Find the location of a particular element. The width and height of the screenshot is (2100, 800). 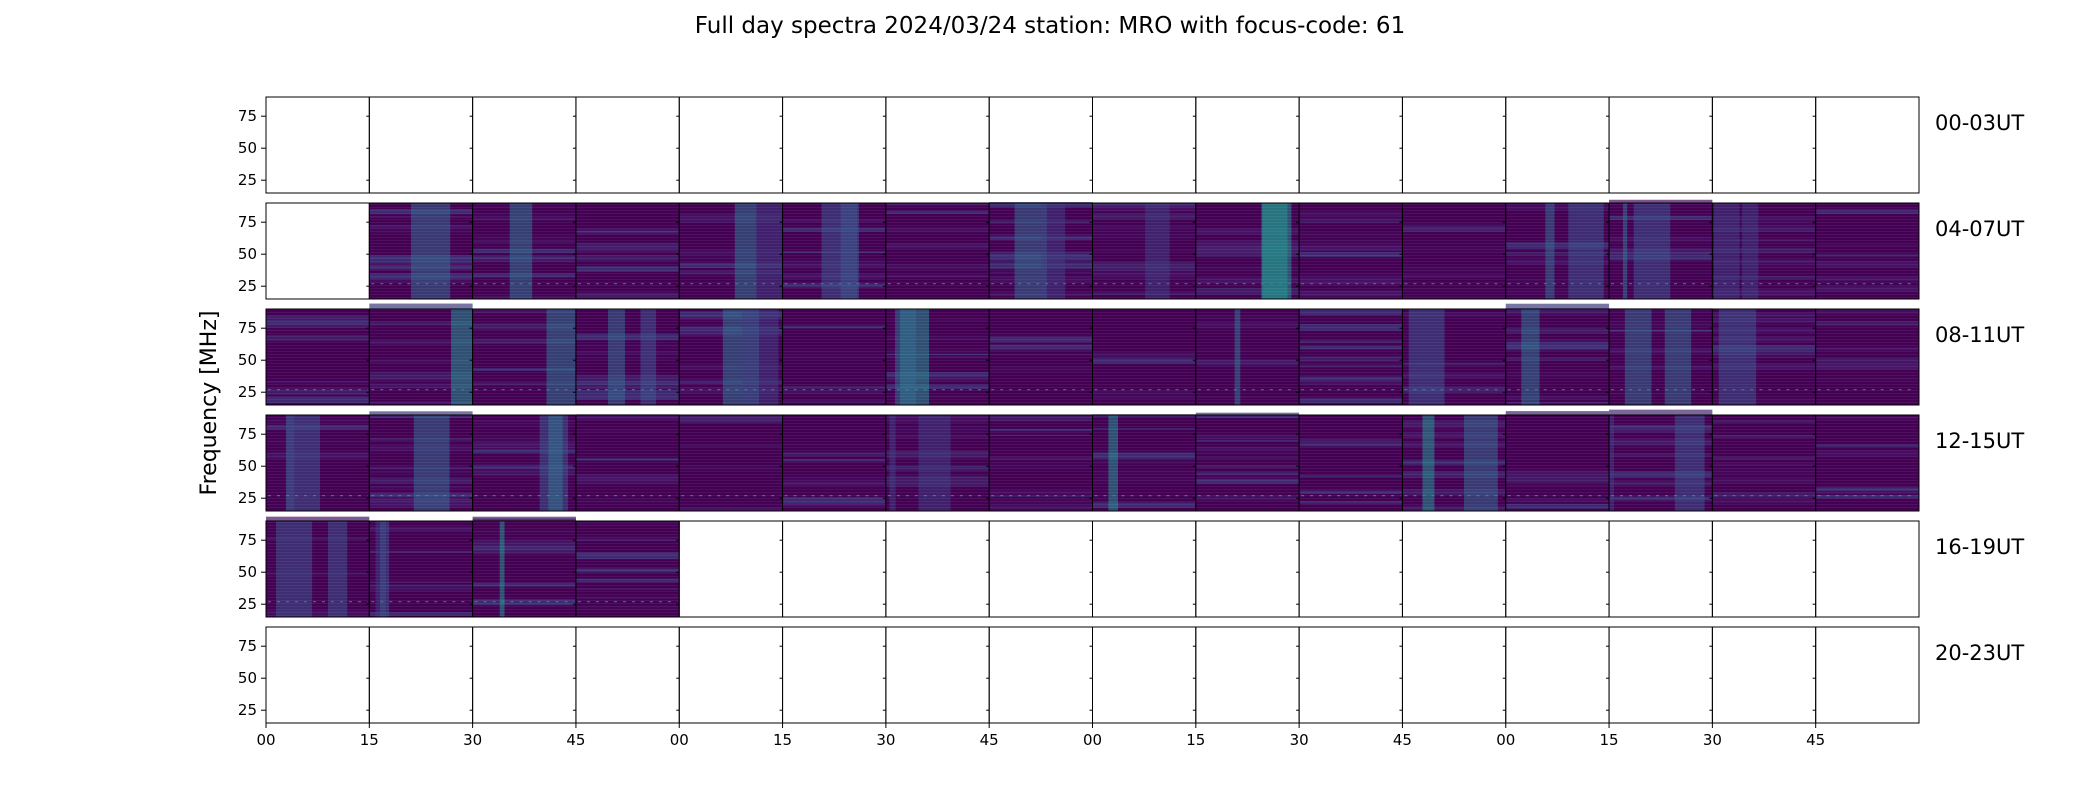

row-label: 00-03UT is located at coordinates (1979, 123).